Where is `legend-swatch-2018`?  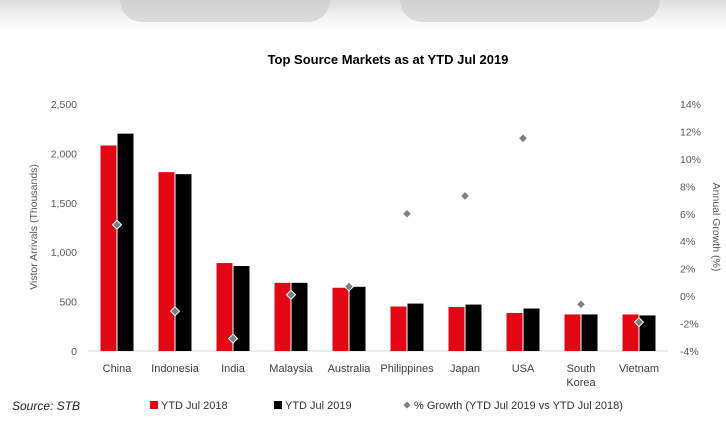
legend-swatch-2018 is located at coordinates (154, 405).